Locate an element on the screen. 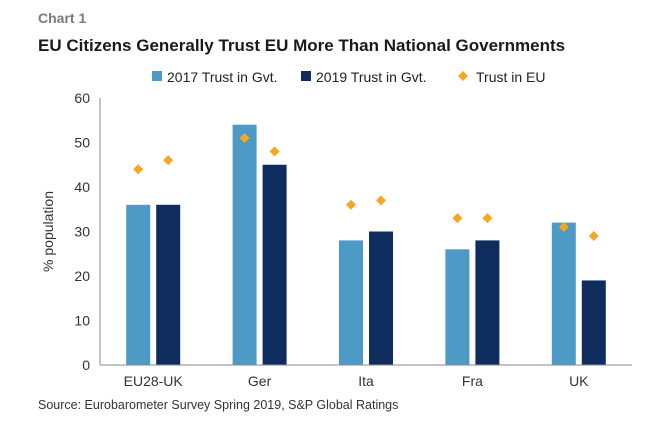  legend-swatch-2019 is located at coordinates (306, 76).